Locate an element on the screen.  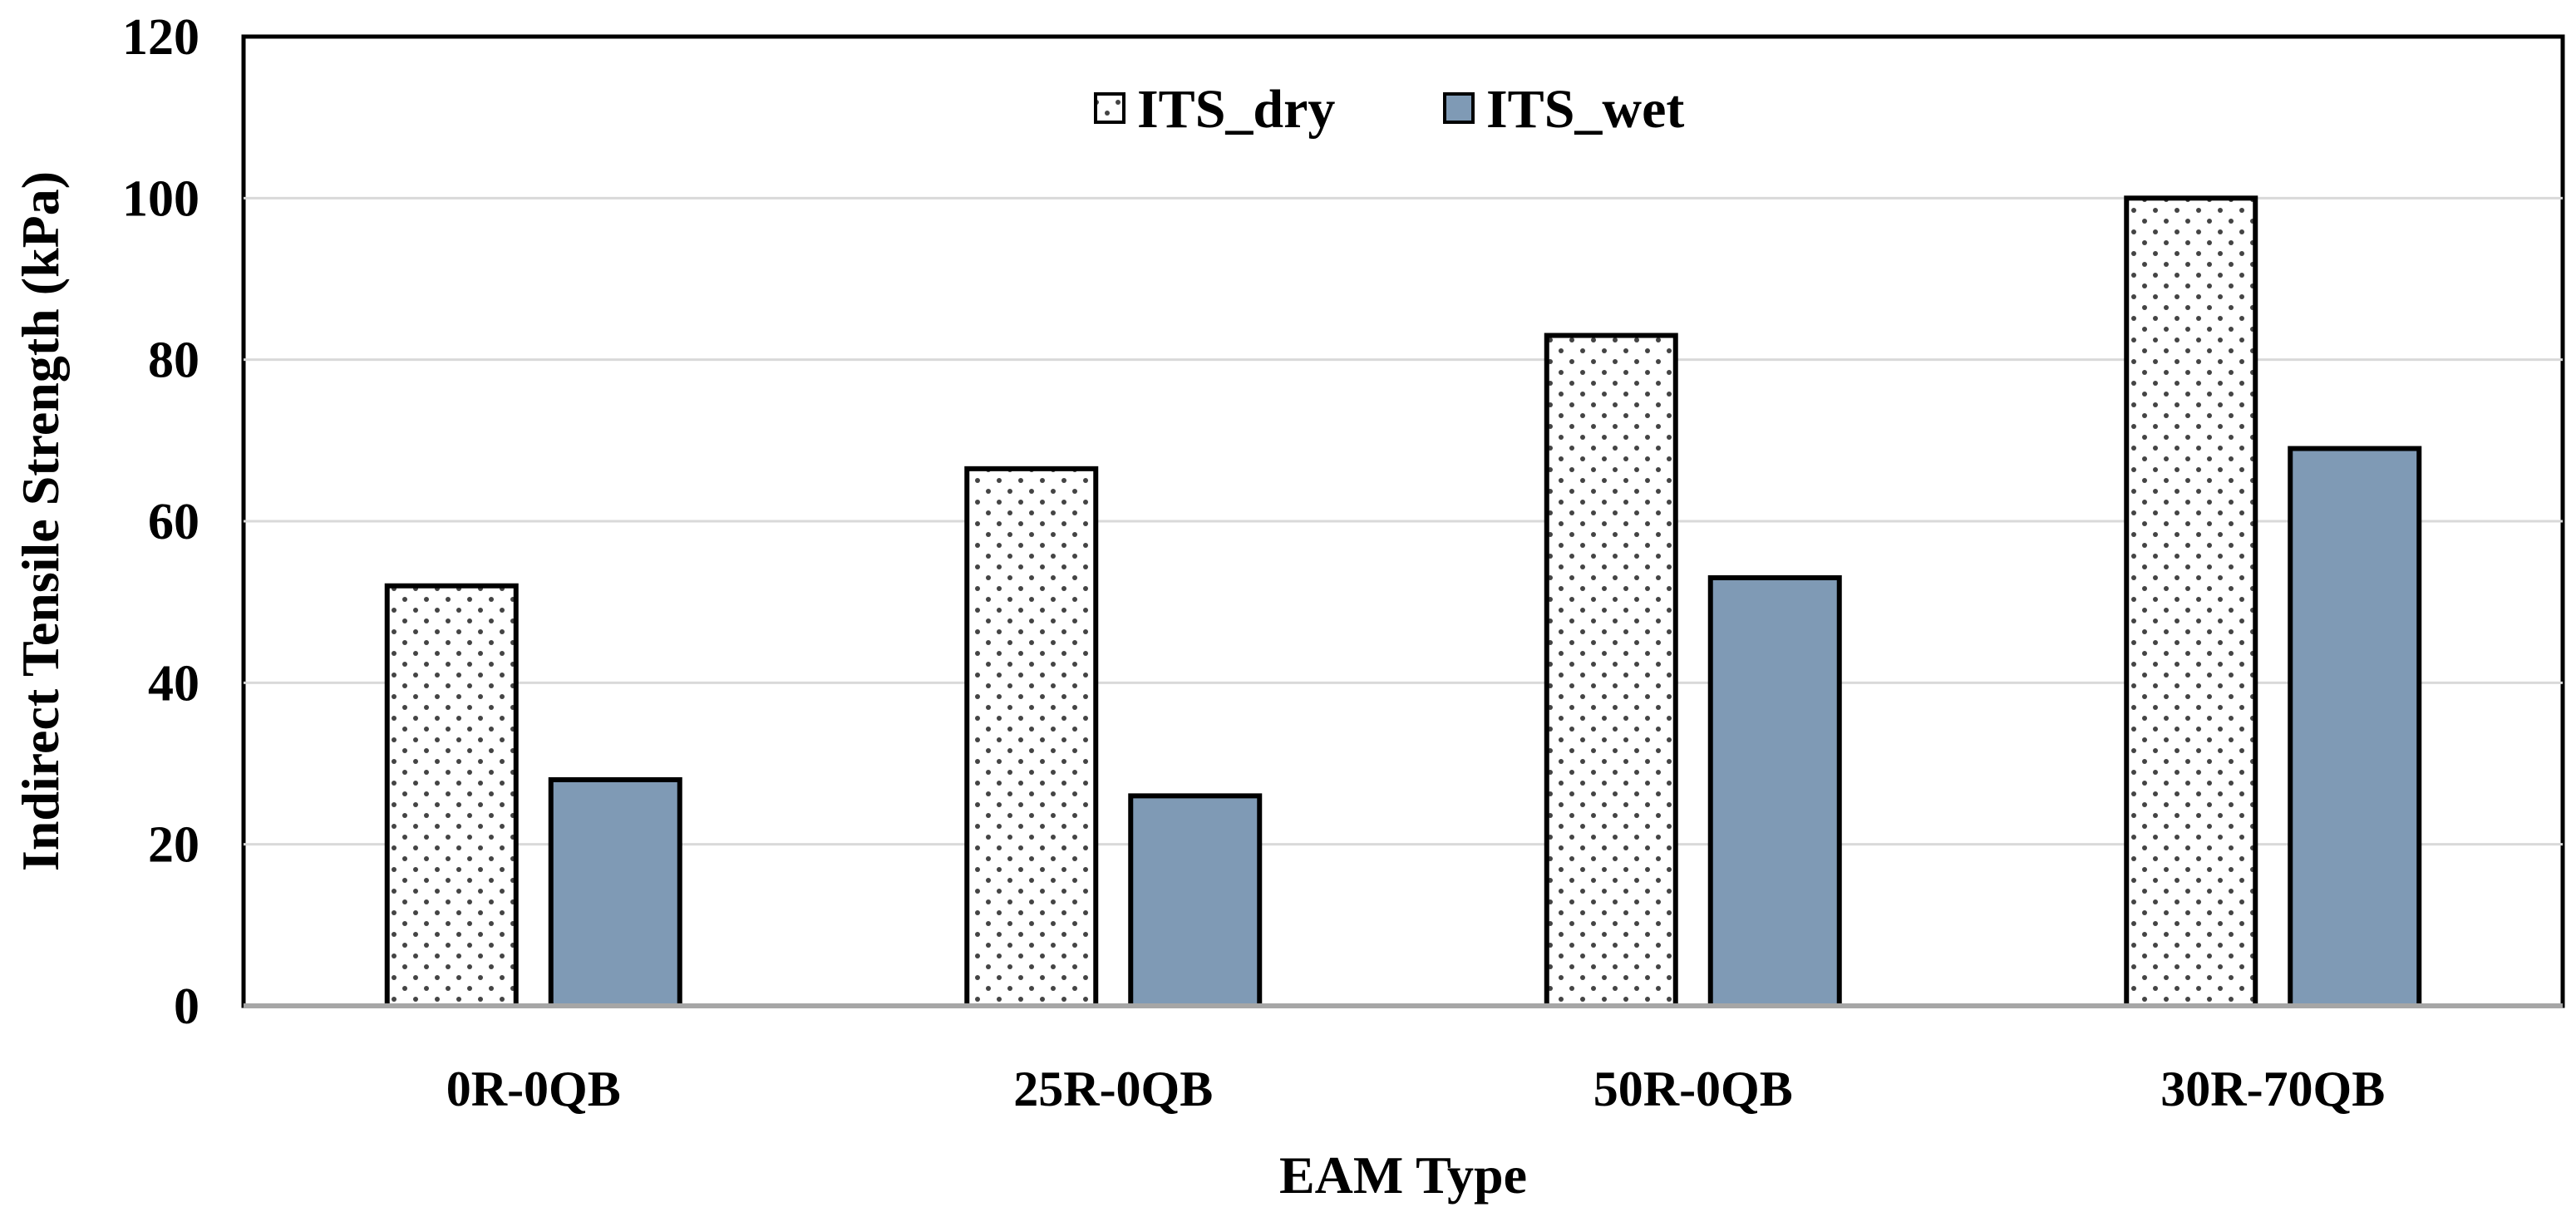
legend-swatch-its-wet is located at coordinates (1459, 108).